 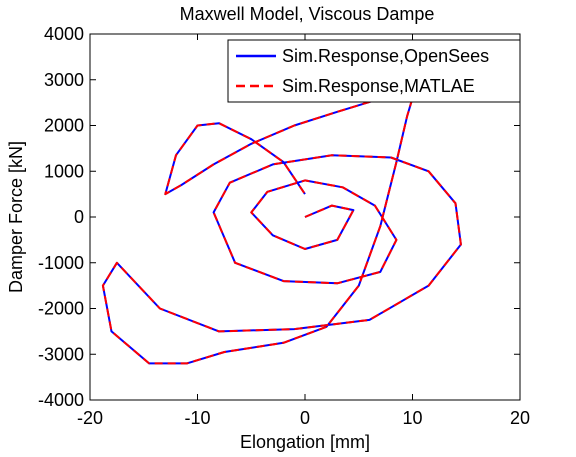 What do you see at coordinates (520, 418) in the screenshot?
I see `x-tick-label: 20` at bounding box center [520, 418].